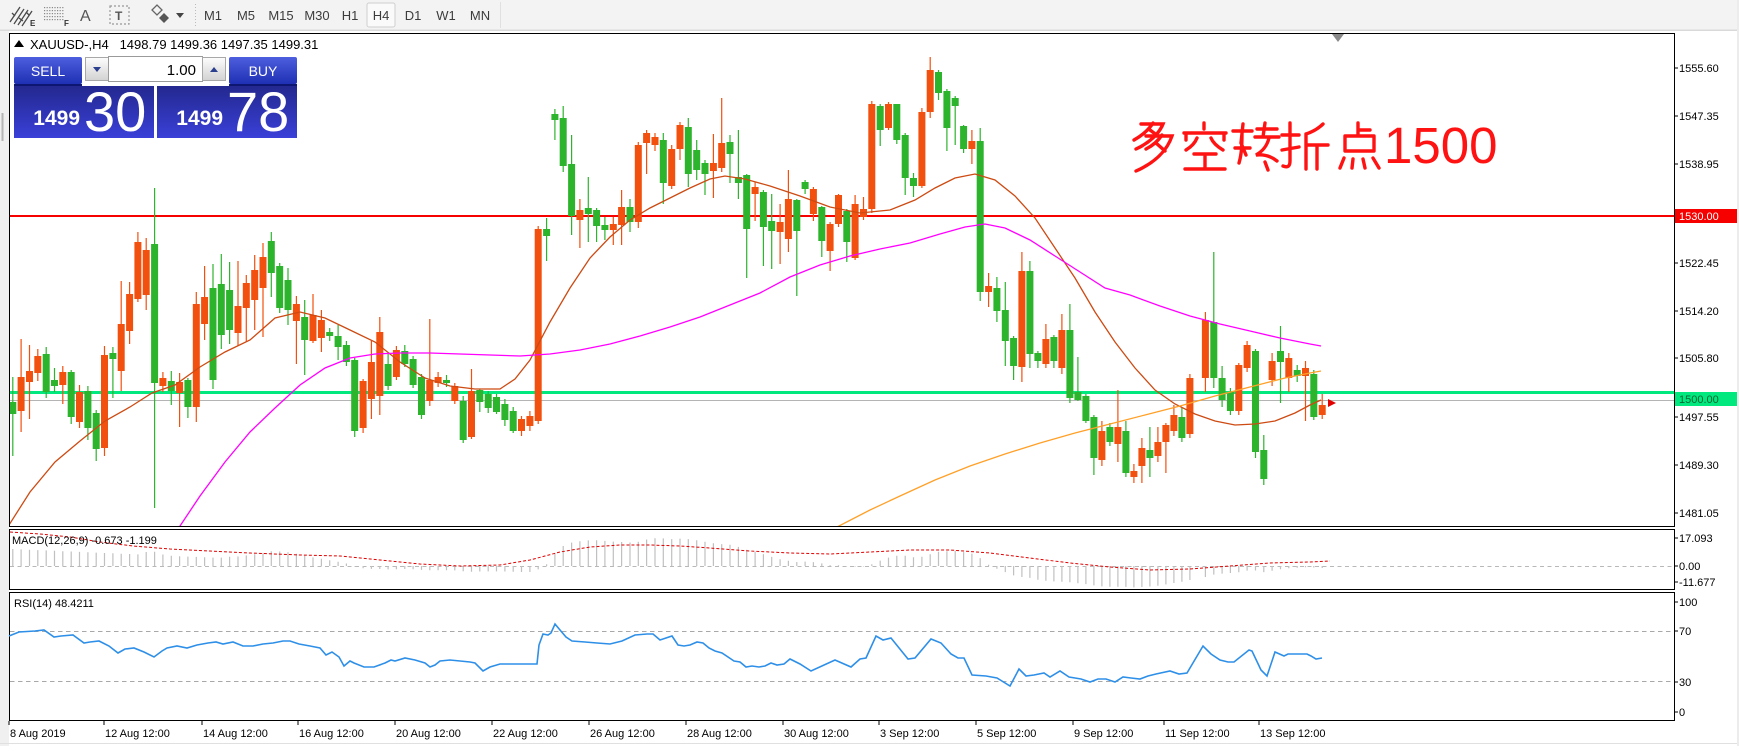 The width and height of the screenshot is (1739, 751). I want to click on svg-text: 3 Sep 12:00, so click(909, 734).